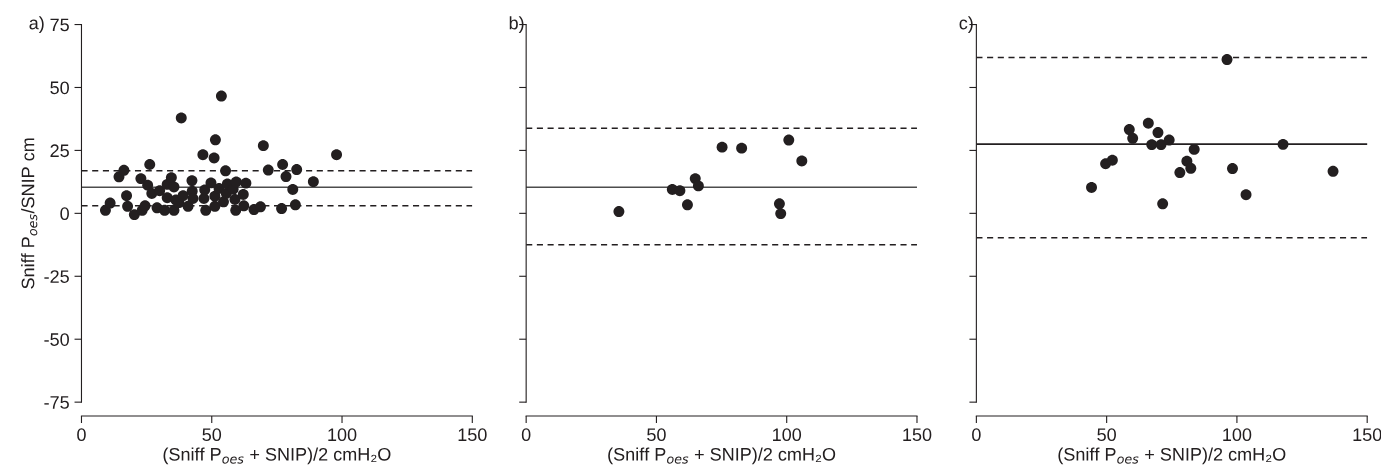  I want to click on y-tick-label: 25, so click(59, 151).